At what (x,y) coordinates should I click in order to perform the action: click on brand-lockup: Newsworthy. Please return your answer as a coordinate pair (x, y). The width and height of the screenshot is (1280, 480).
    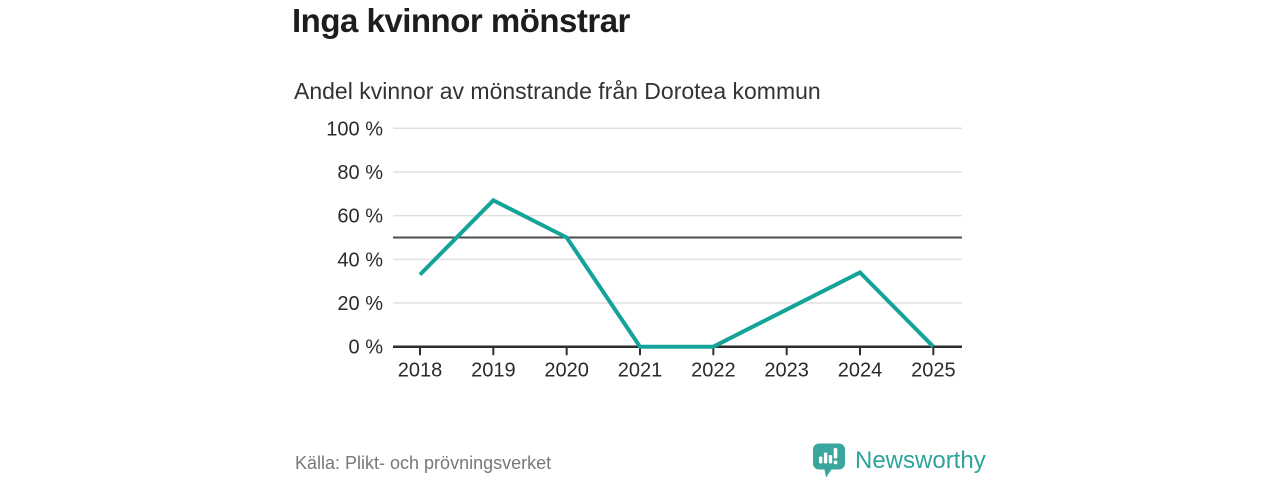
    Looking at the image, I should click on (899, 460).